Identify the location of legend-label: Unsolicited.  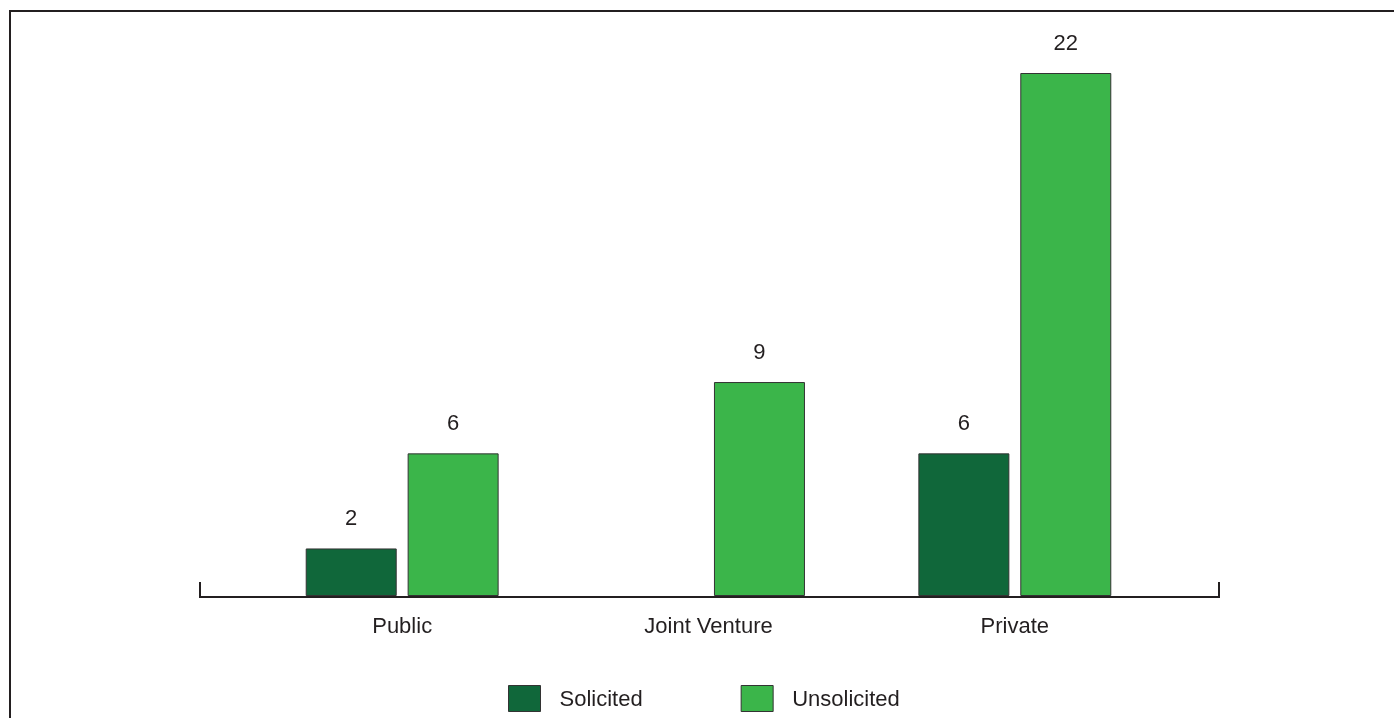
(846, 698).